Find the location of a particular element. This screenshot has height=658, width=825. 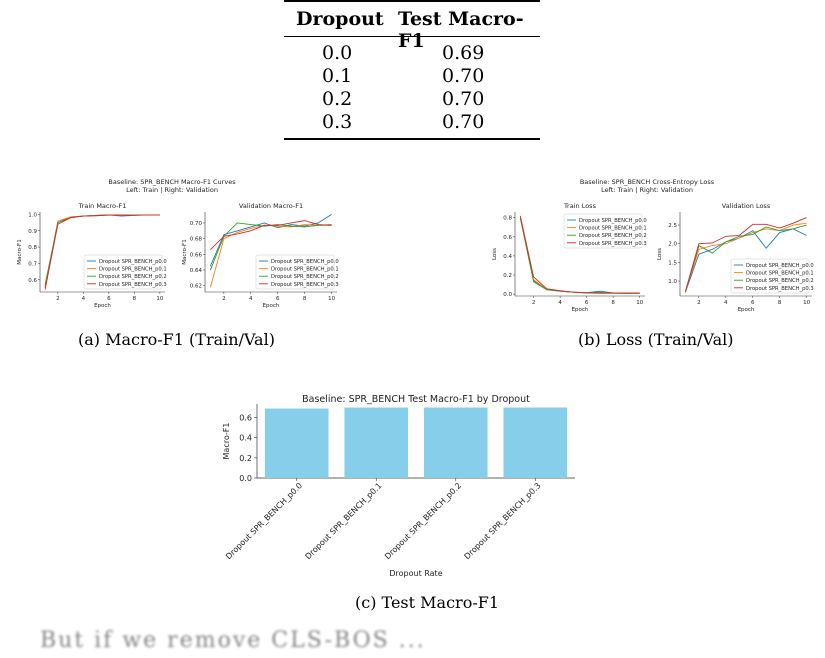

table-header-f1: Test Macro-F1 is located at coordinates (461, 30).